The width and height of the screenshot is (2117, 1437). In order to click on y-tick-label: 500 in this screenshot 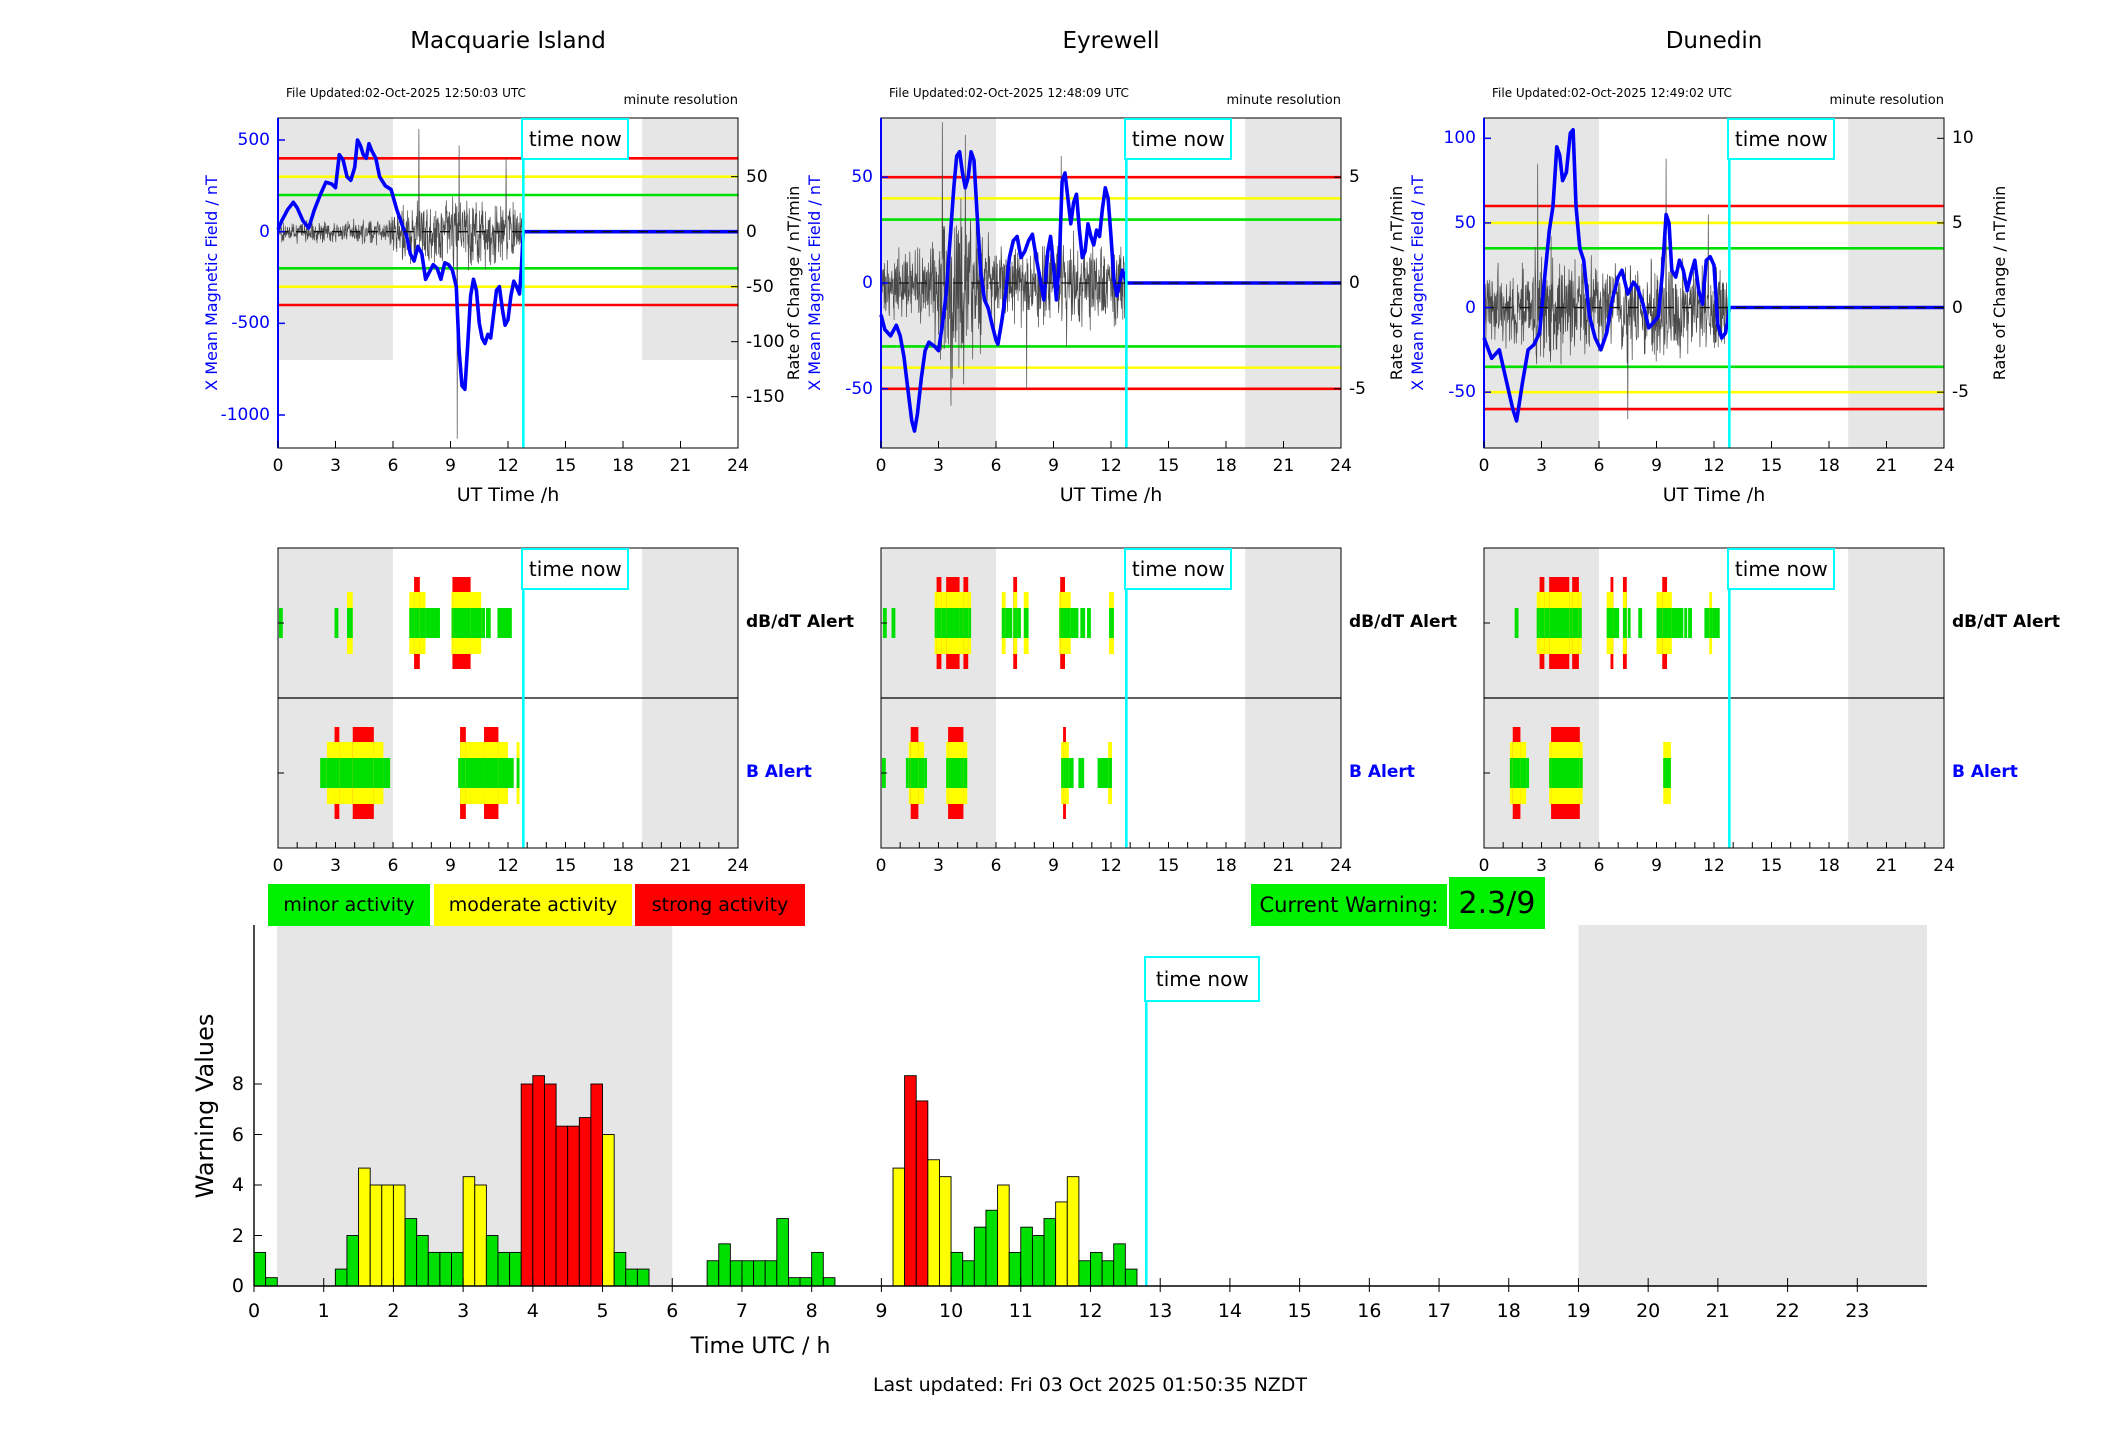, I will do `click(253, 140)`.